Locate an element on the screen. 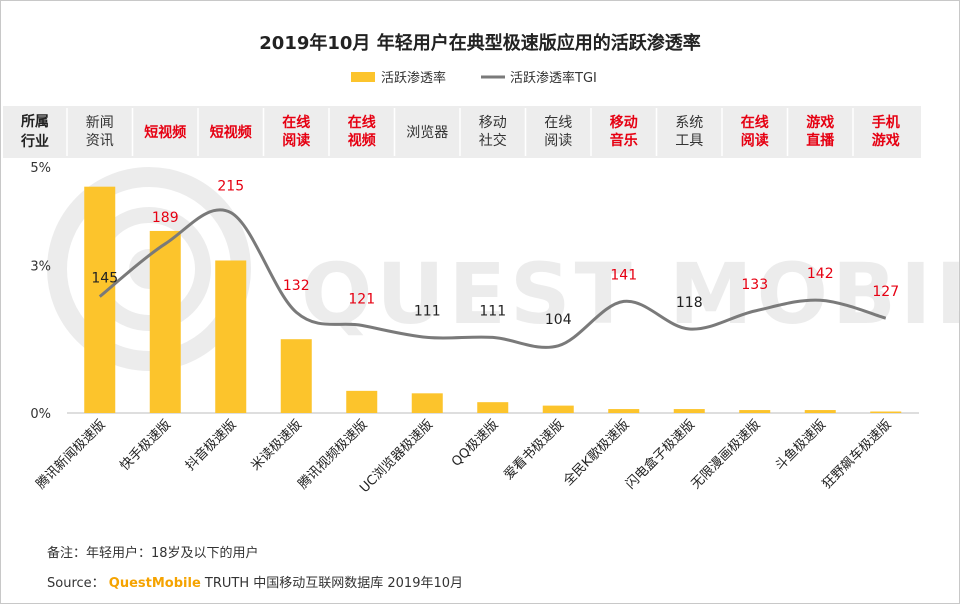  watermark-text: QUEST MOBILE is located at coordinates (630, 294).